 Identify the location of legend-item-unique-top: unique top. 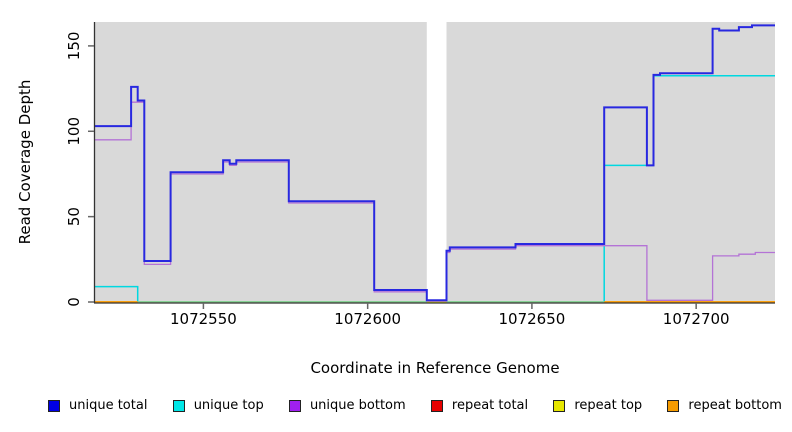
(218, 405).